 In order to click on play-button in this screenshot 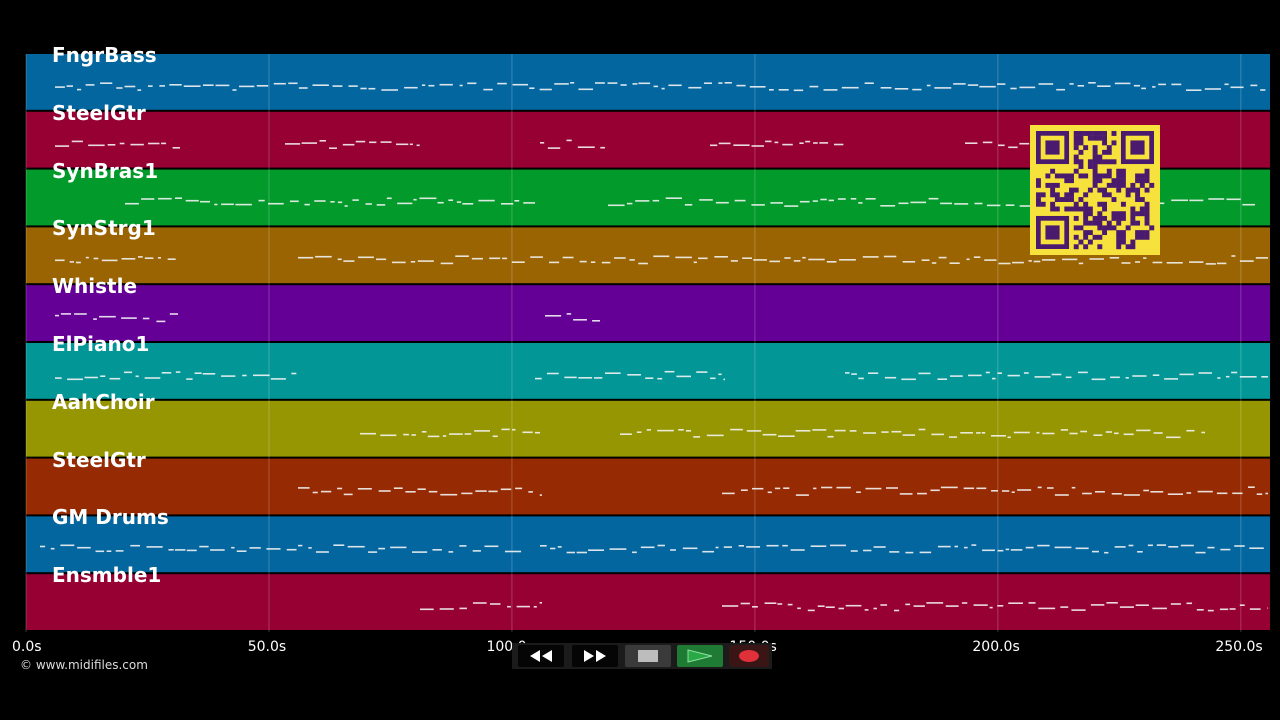, I will do `click(700, 656)`.